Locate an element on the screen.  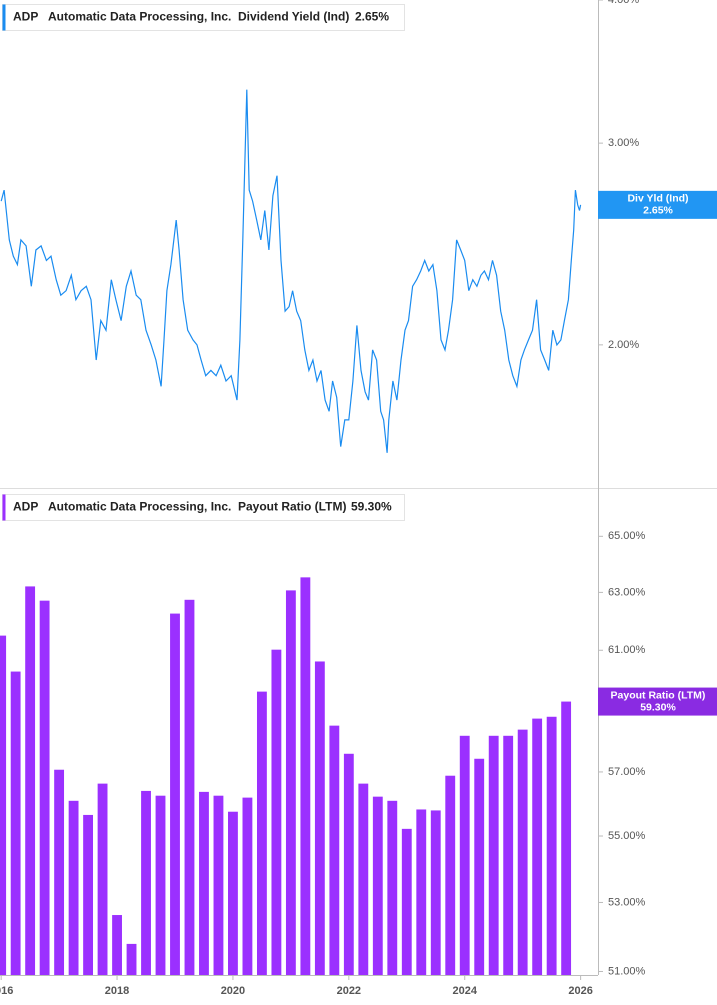
tag-title: Payout Ratio (LTM) is located at coordinates (658, 695).